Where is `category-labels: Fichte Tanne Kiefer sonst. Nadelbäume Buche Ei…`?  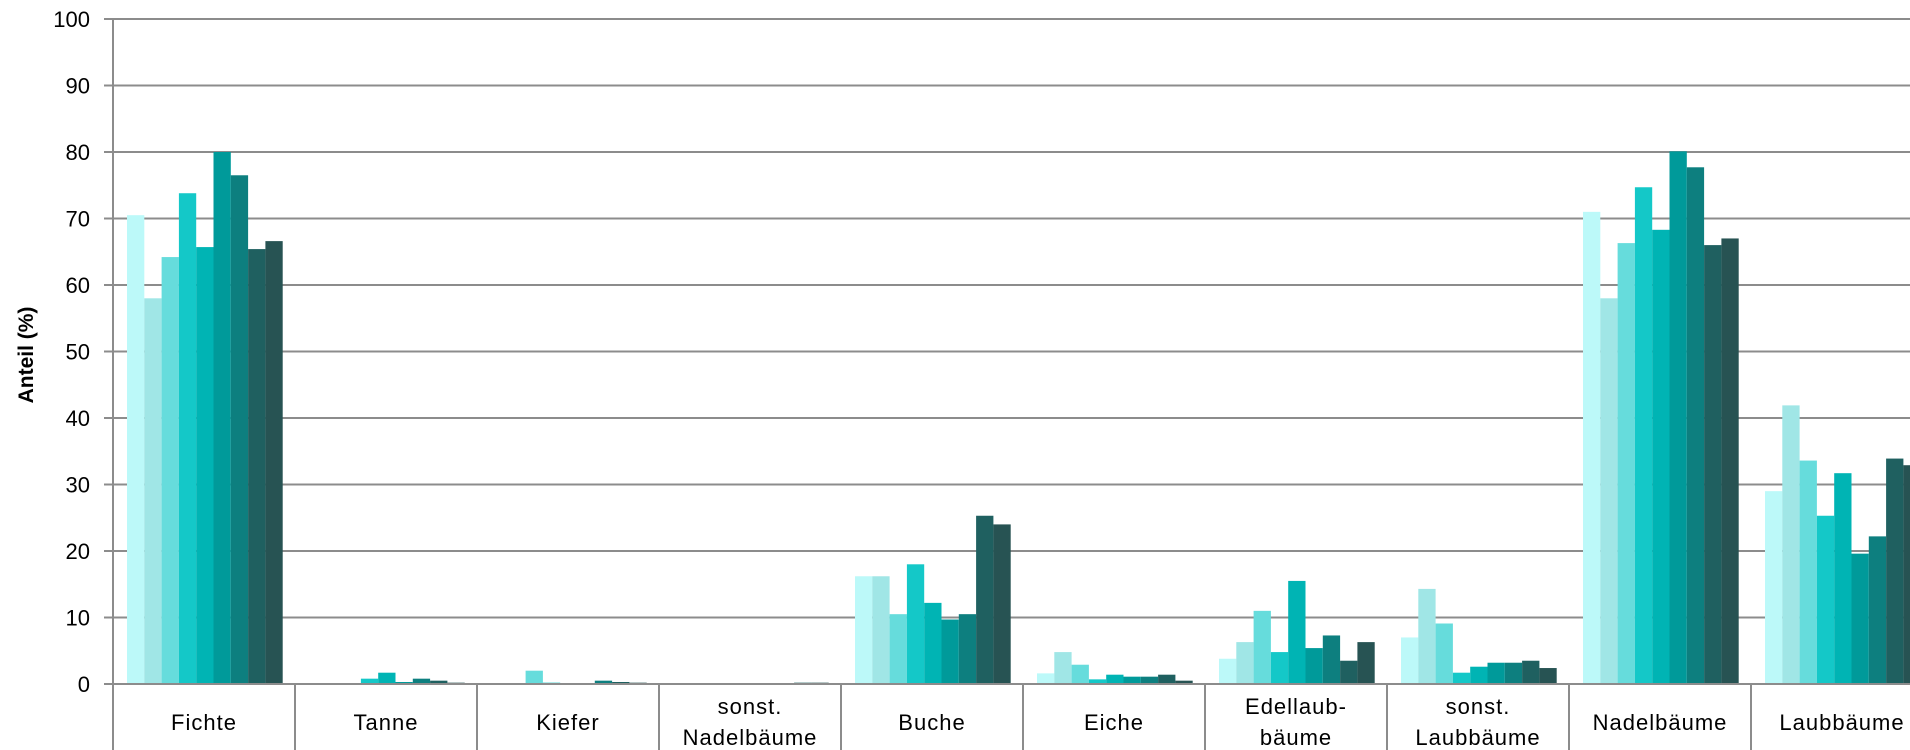 category-labels: Fichte Tanne Kiefer sonst. Nadelbäume Buche Ei… is located at coordinates (1038, 722).